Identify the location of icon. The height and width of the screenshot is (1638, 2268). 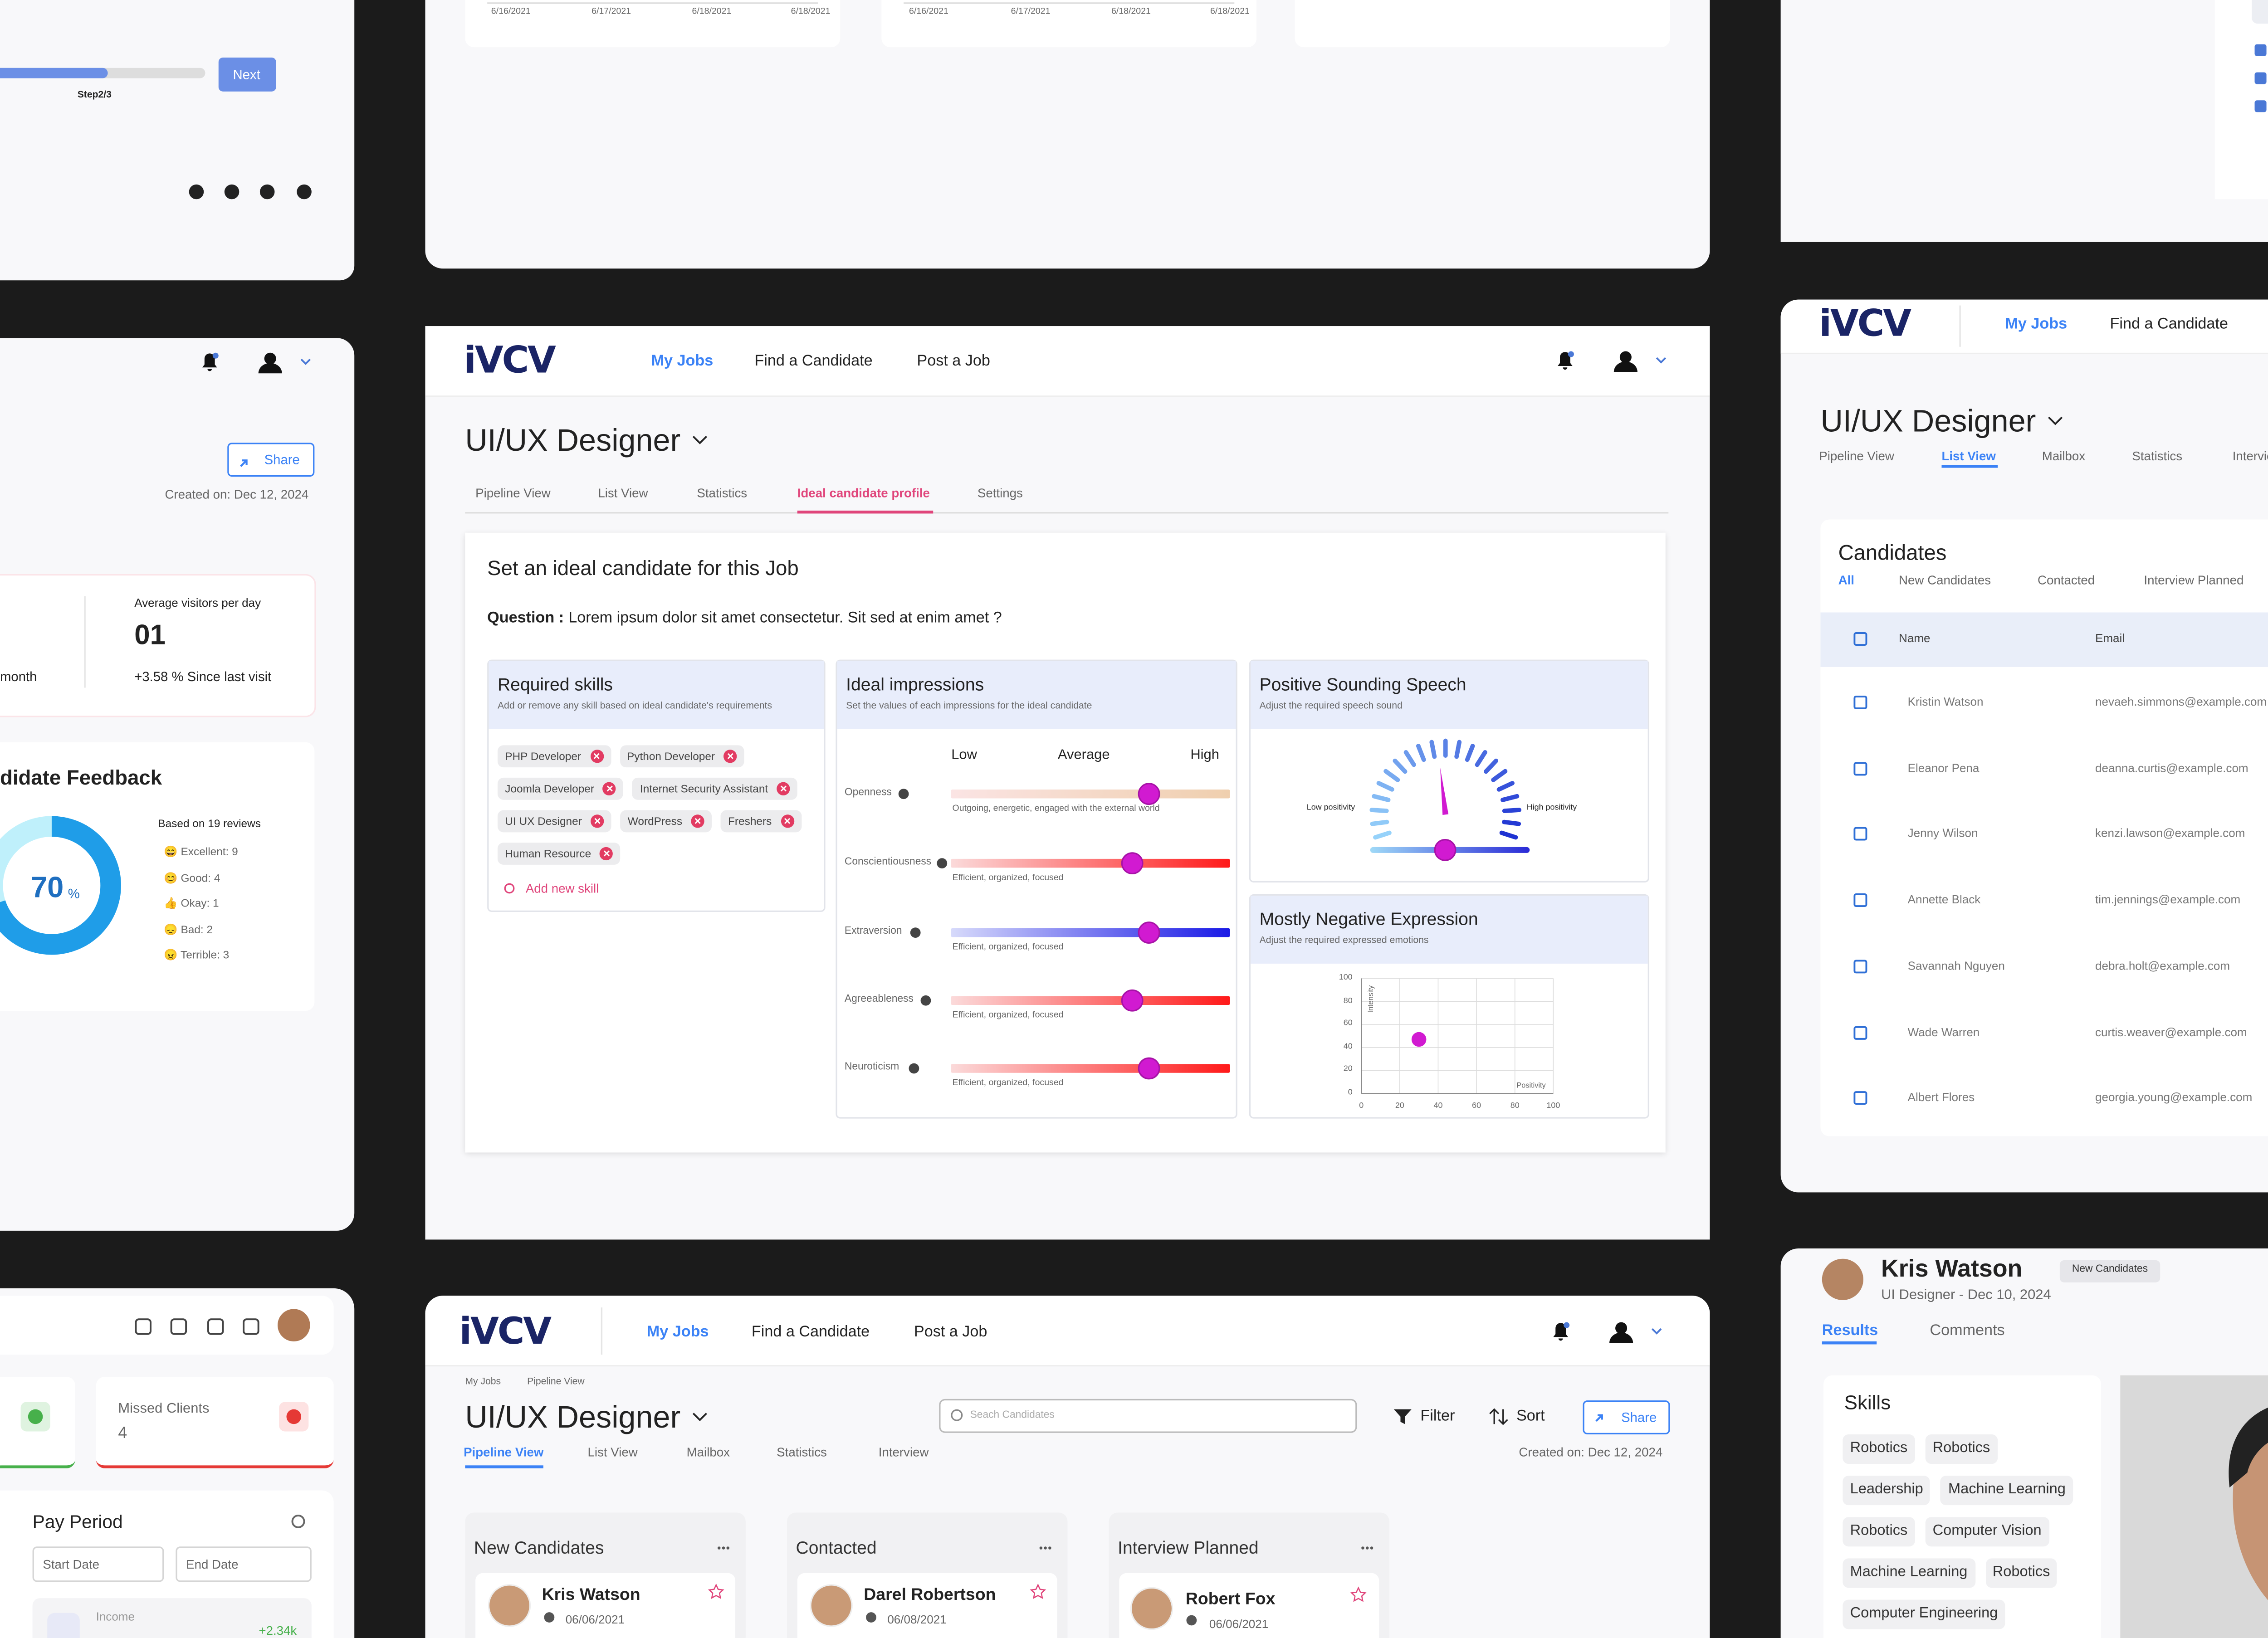
(36, 1416).